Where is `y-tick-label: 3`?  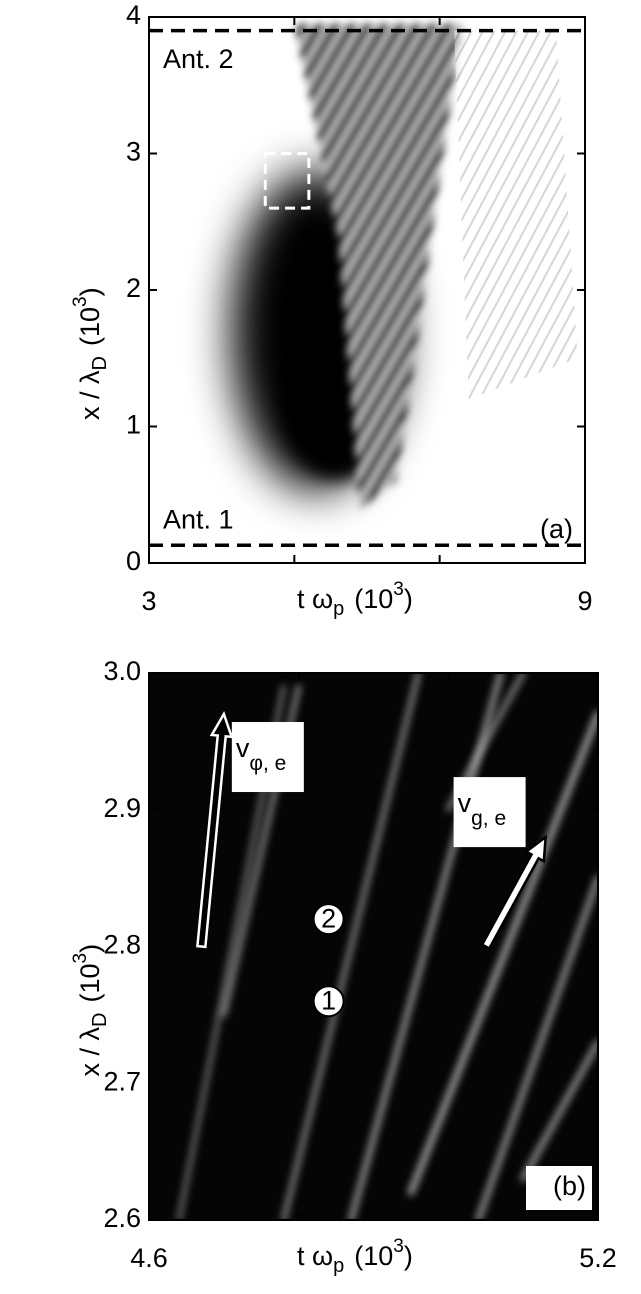 y-tick-label: 3 is located at coordinates (133, 152).